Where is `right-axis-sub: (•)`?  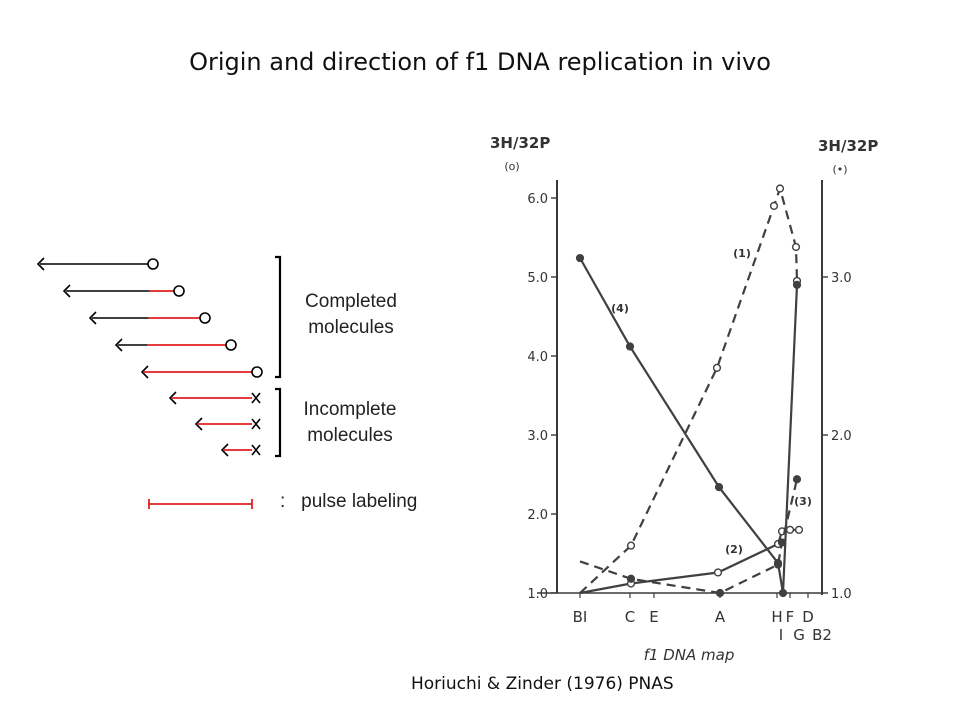
right-axis-sub: (•) is located at coordinates (839, 169).